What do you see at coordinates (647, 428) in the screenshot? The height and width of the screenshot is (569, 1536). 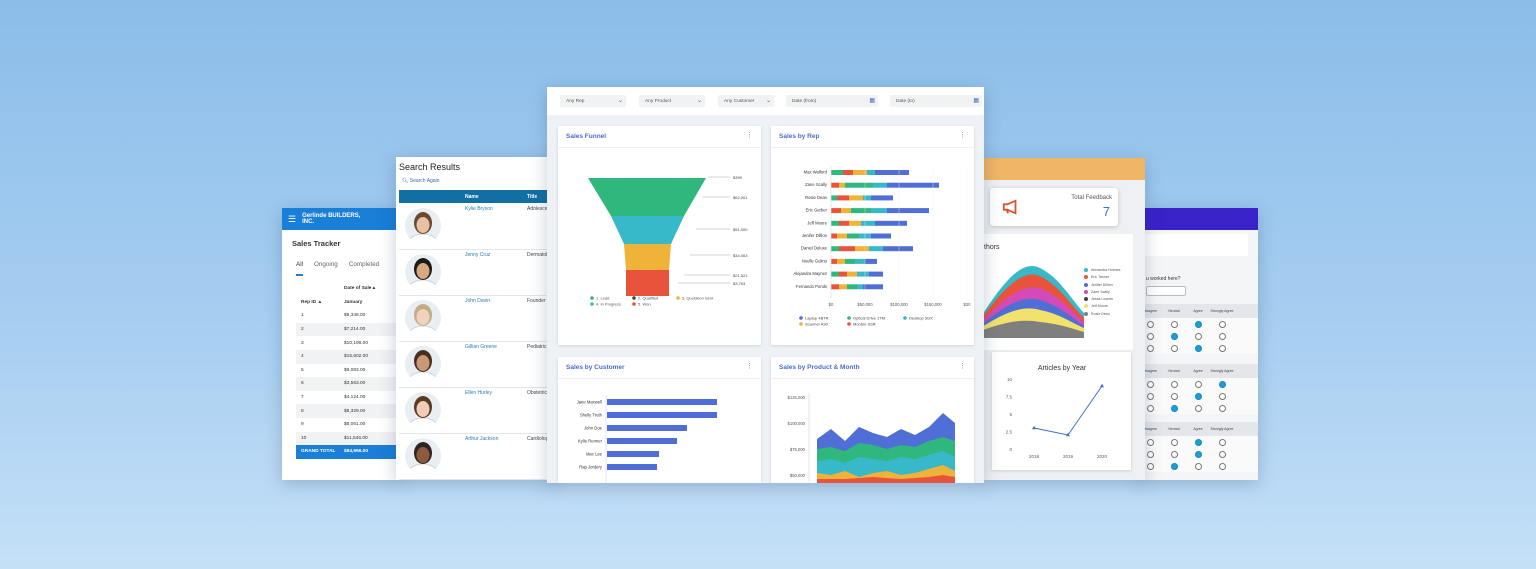 I see `customer-bar` at bounding box center [647, 428].